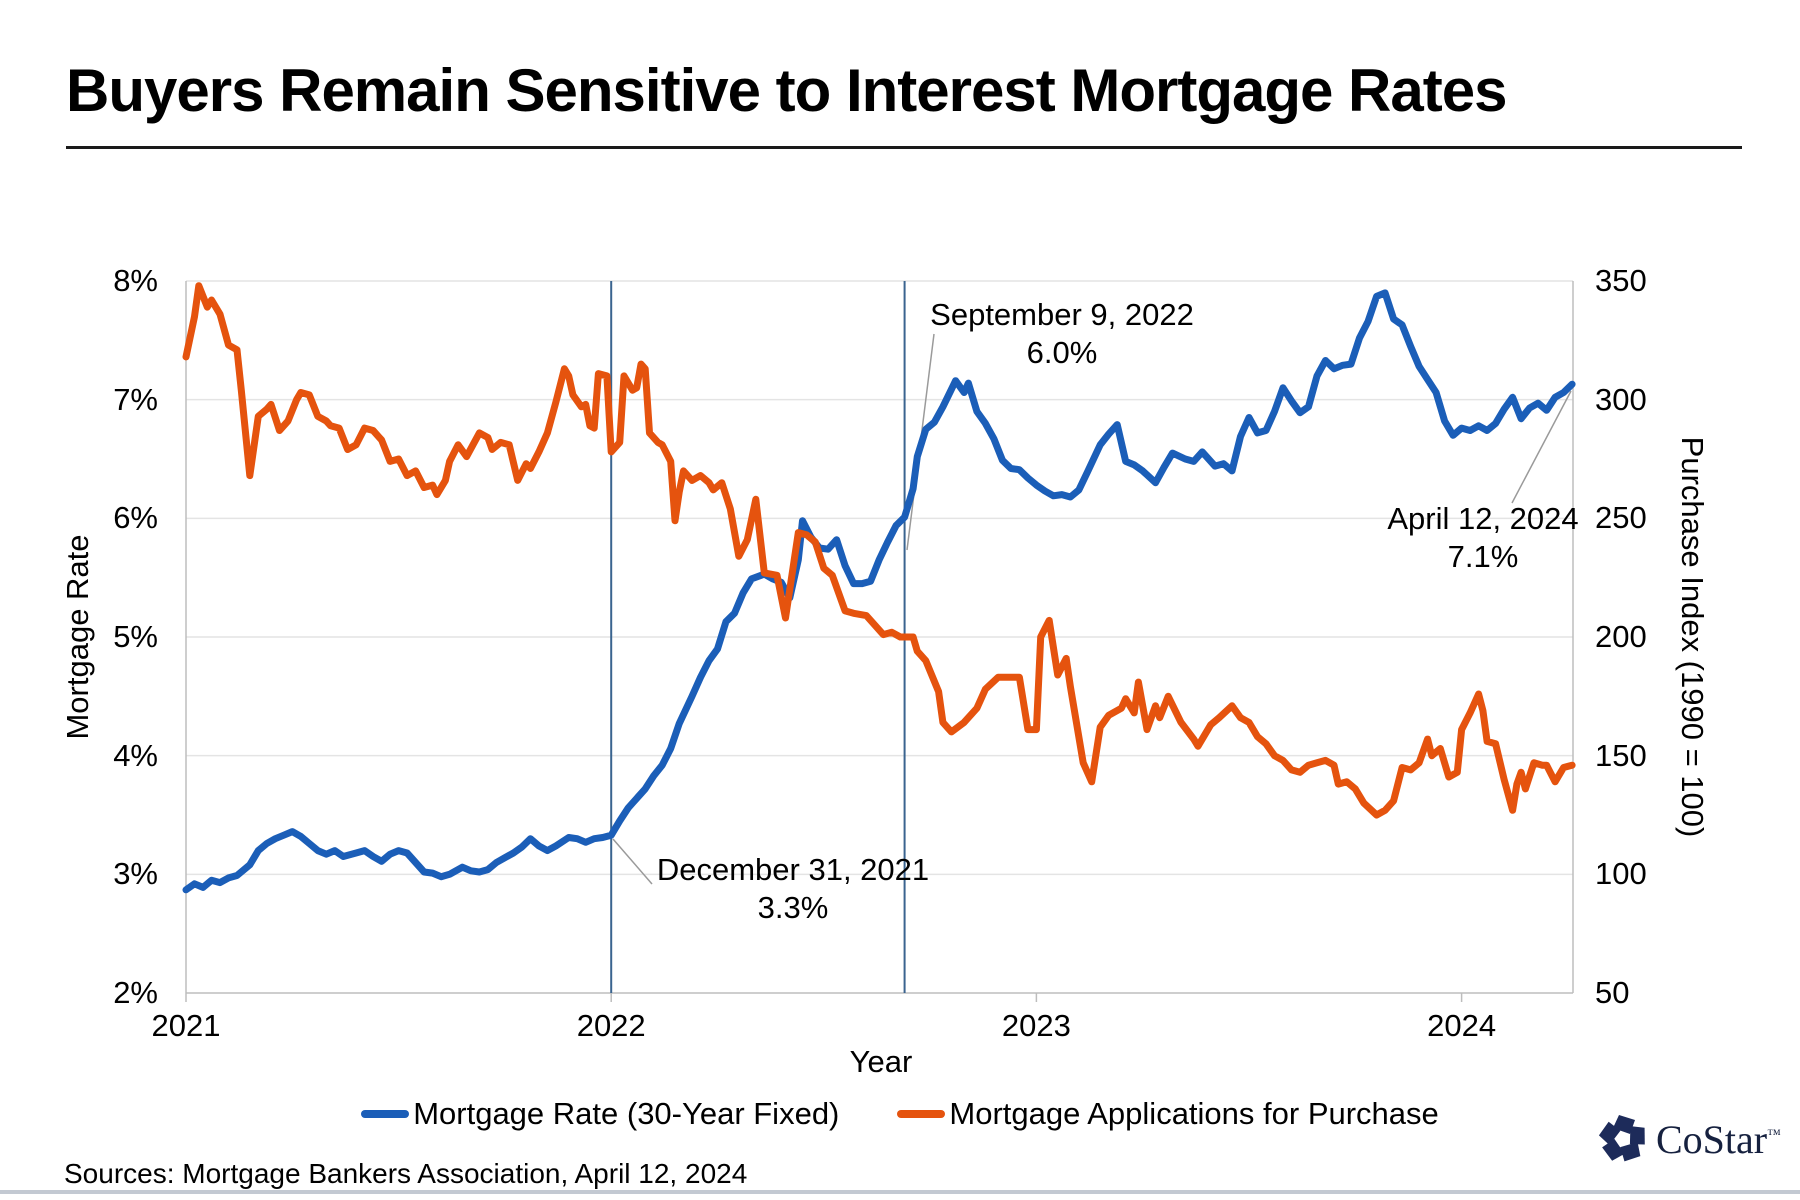 The image size is (1800, 1200). What do you see at coordinates (1483, 538) in the screenshot?
I see `annotation-april-2024: April 12, 2024 7.1%` at bounding box center [1483, 538].